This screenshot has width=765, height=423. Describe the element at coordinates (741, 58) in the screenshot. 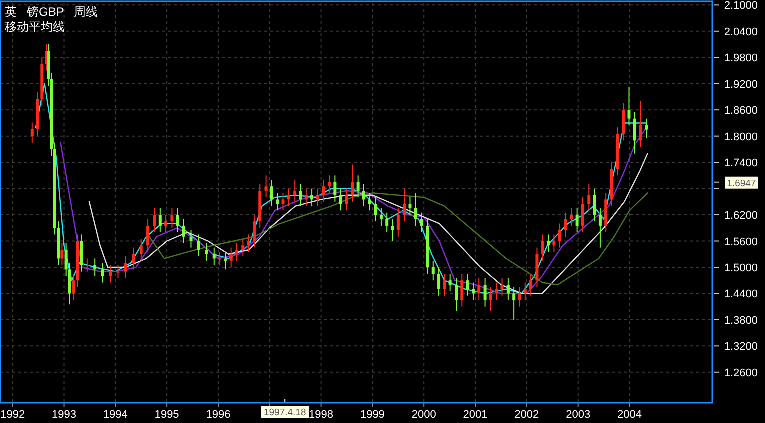

I see `y-tick-label: 1.9800` at that location.